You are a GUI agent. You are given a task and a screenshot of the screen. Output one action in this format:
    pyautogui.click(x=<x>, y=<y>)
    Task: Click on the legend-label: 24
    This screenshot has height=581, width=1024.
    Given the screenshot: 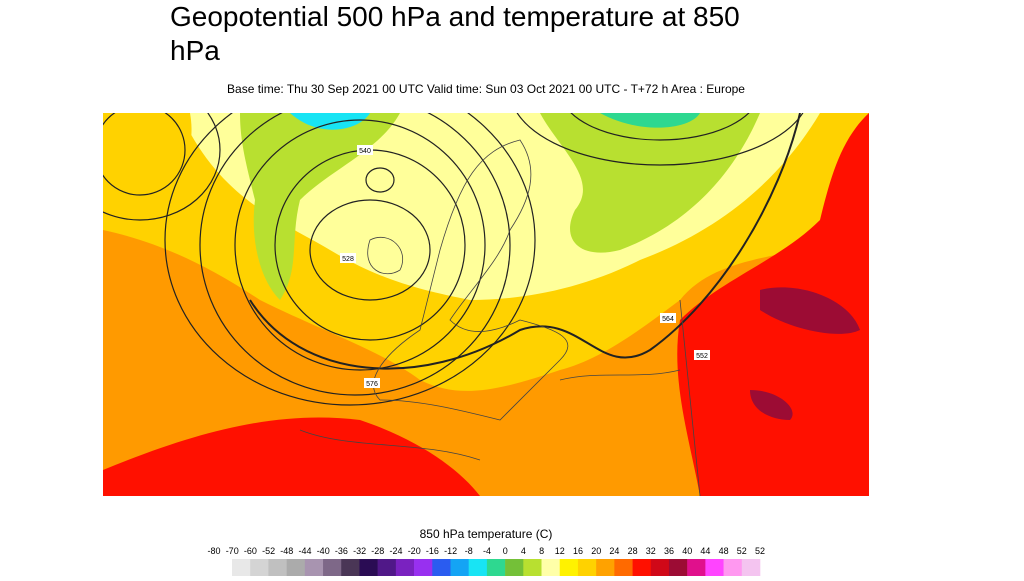 What is the action you would take?
    pyautogui.click(x=614, y=551)
    